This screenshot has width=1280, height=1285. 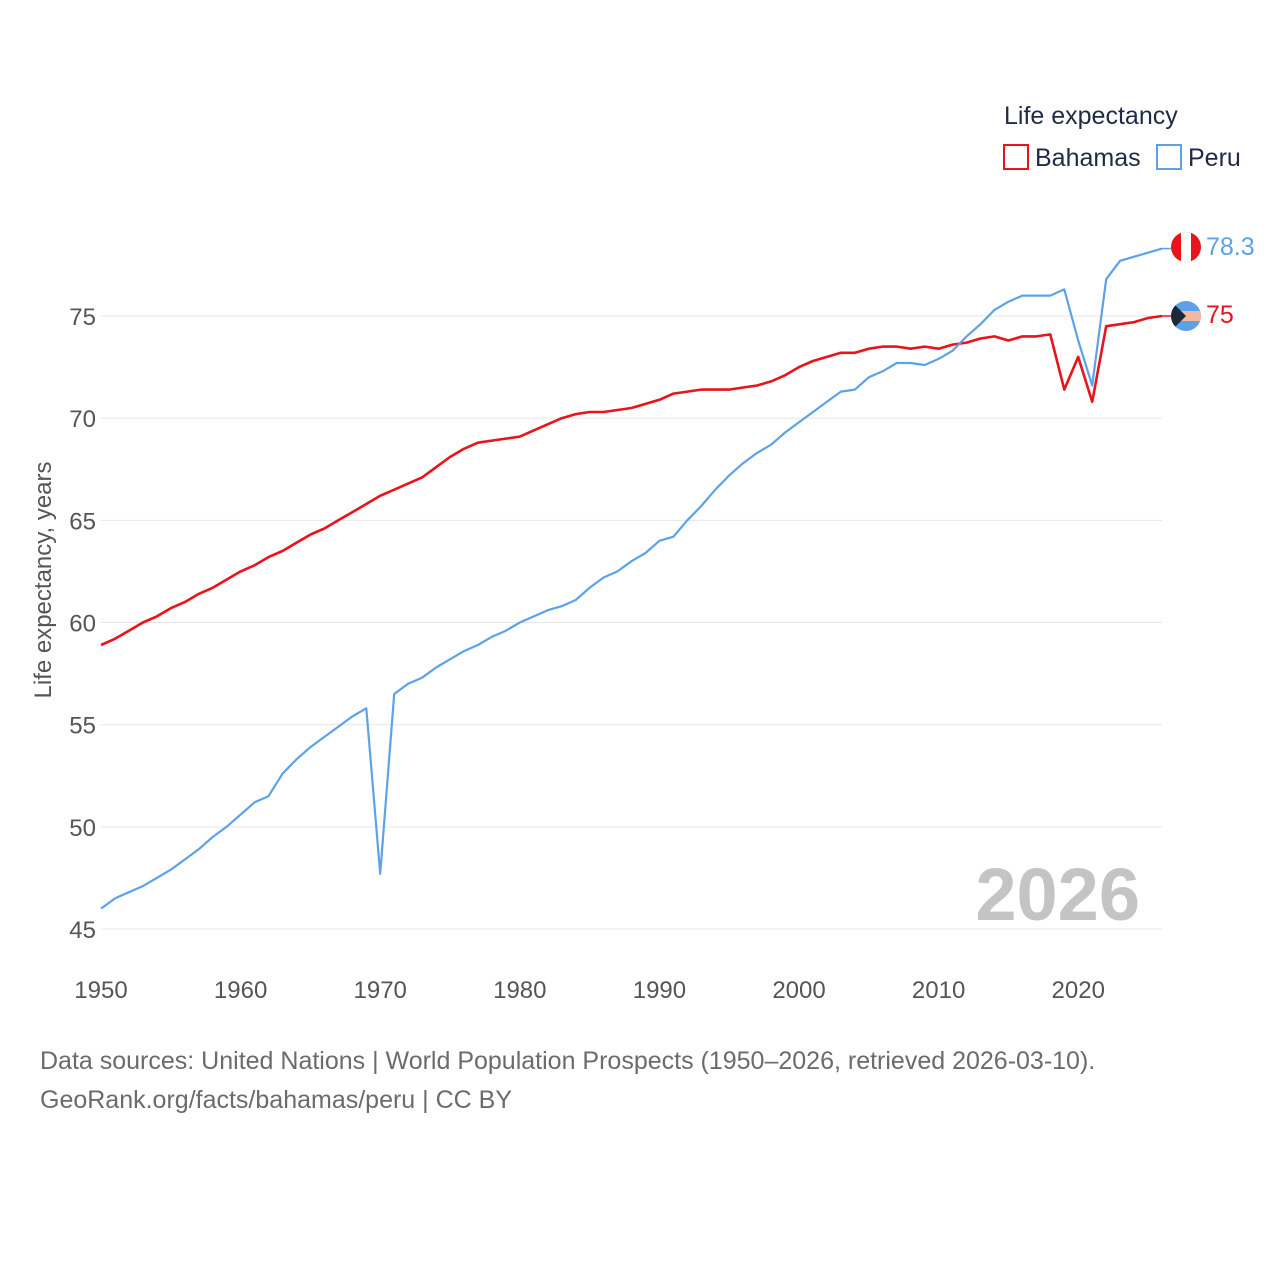 I want to click on x-tick-label-2000: 2000, so click(x=798, y=990).